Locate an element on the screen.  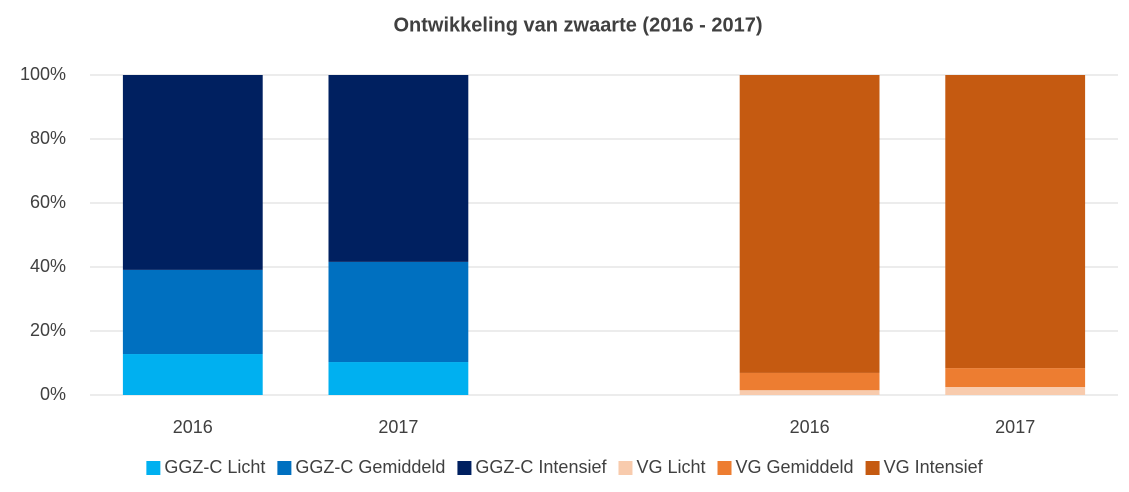
legend-label: VG Gemiddeld is located at coordinates (795, 467).